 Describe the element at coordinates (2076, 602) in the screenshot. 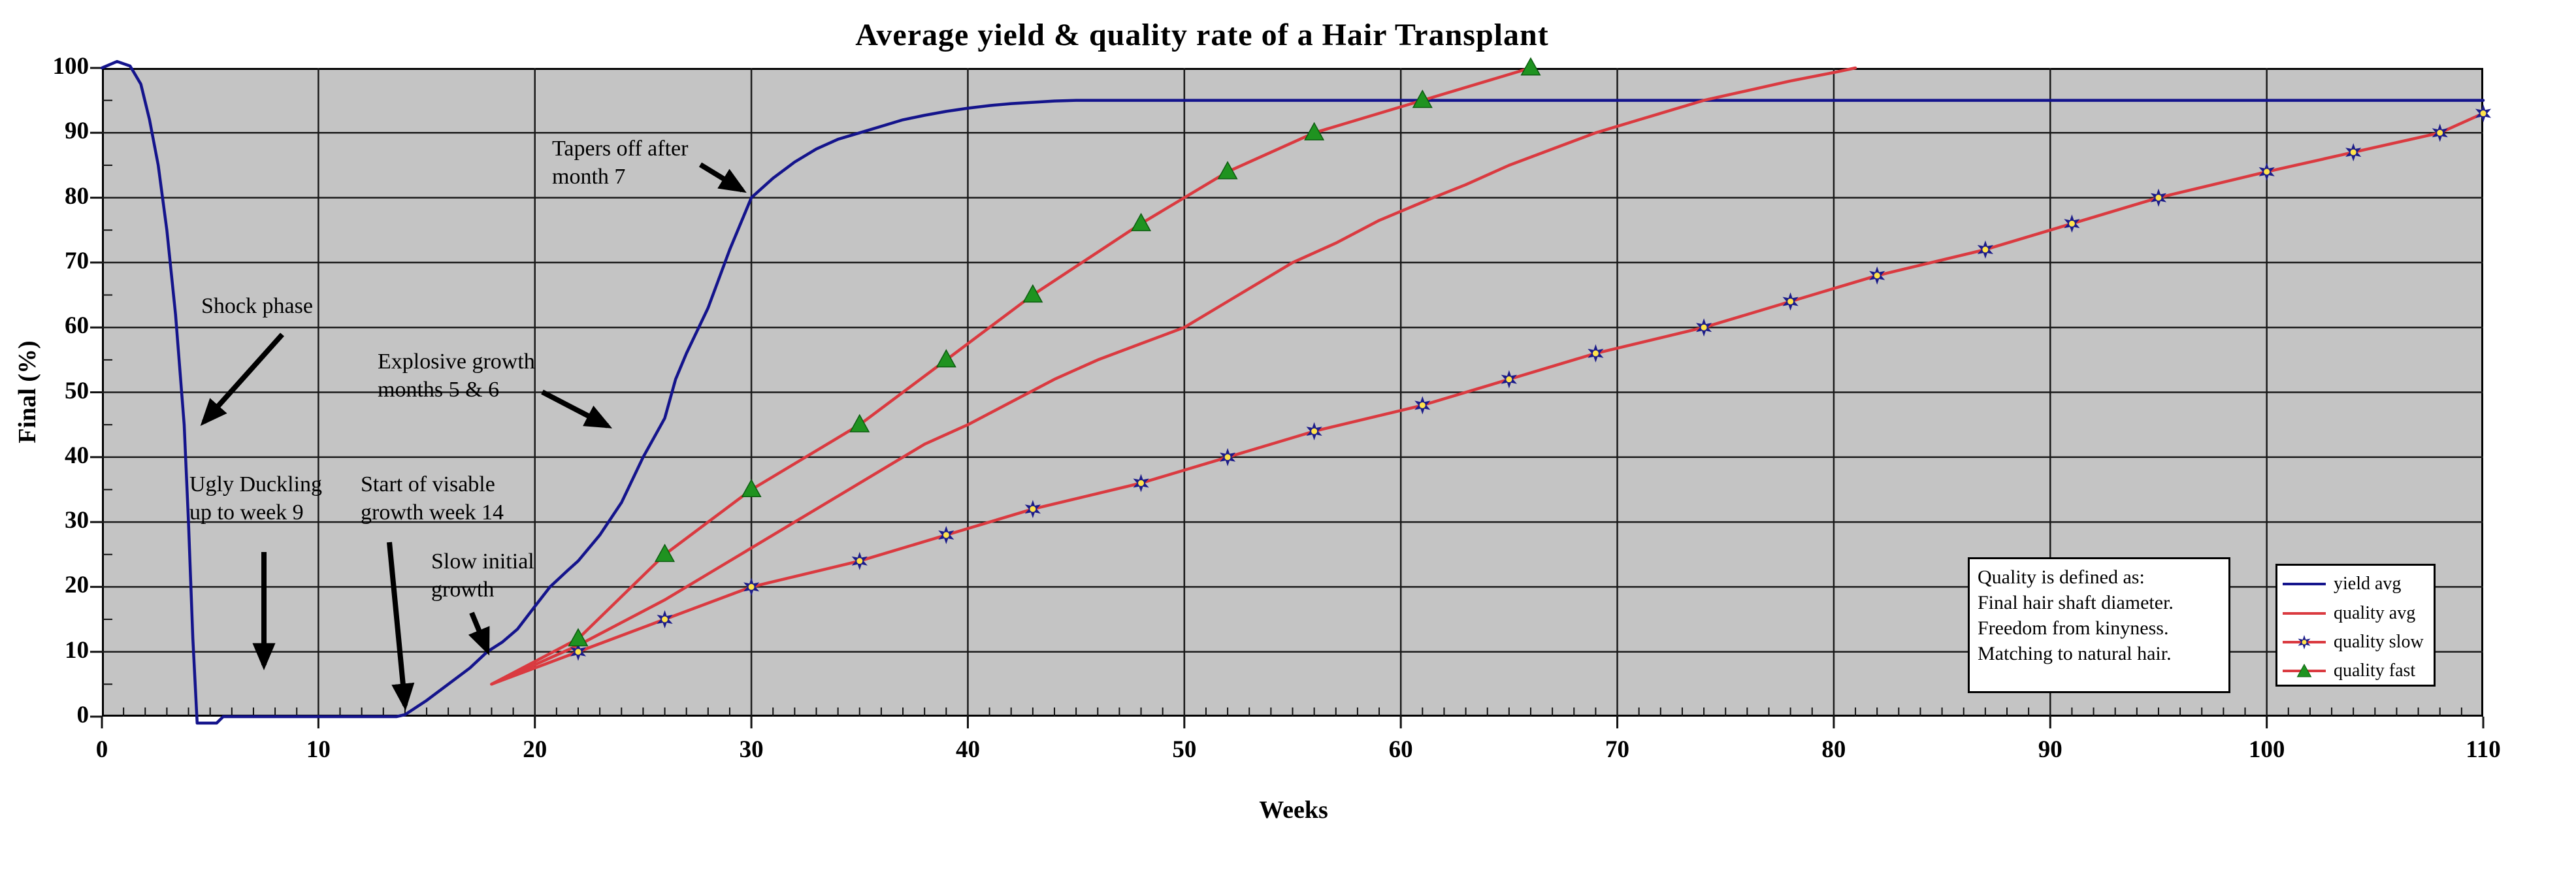

I see `quality-textbox-line: Final hair shaft diameter.` at that location.